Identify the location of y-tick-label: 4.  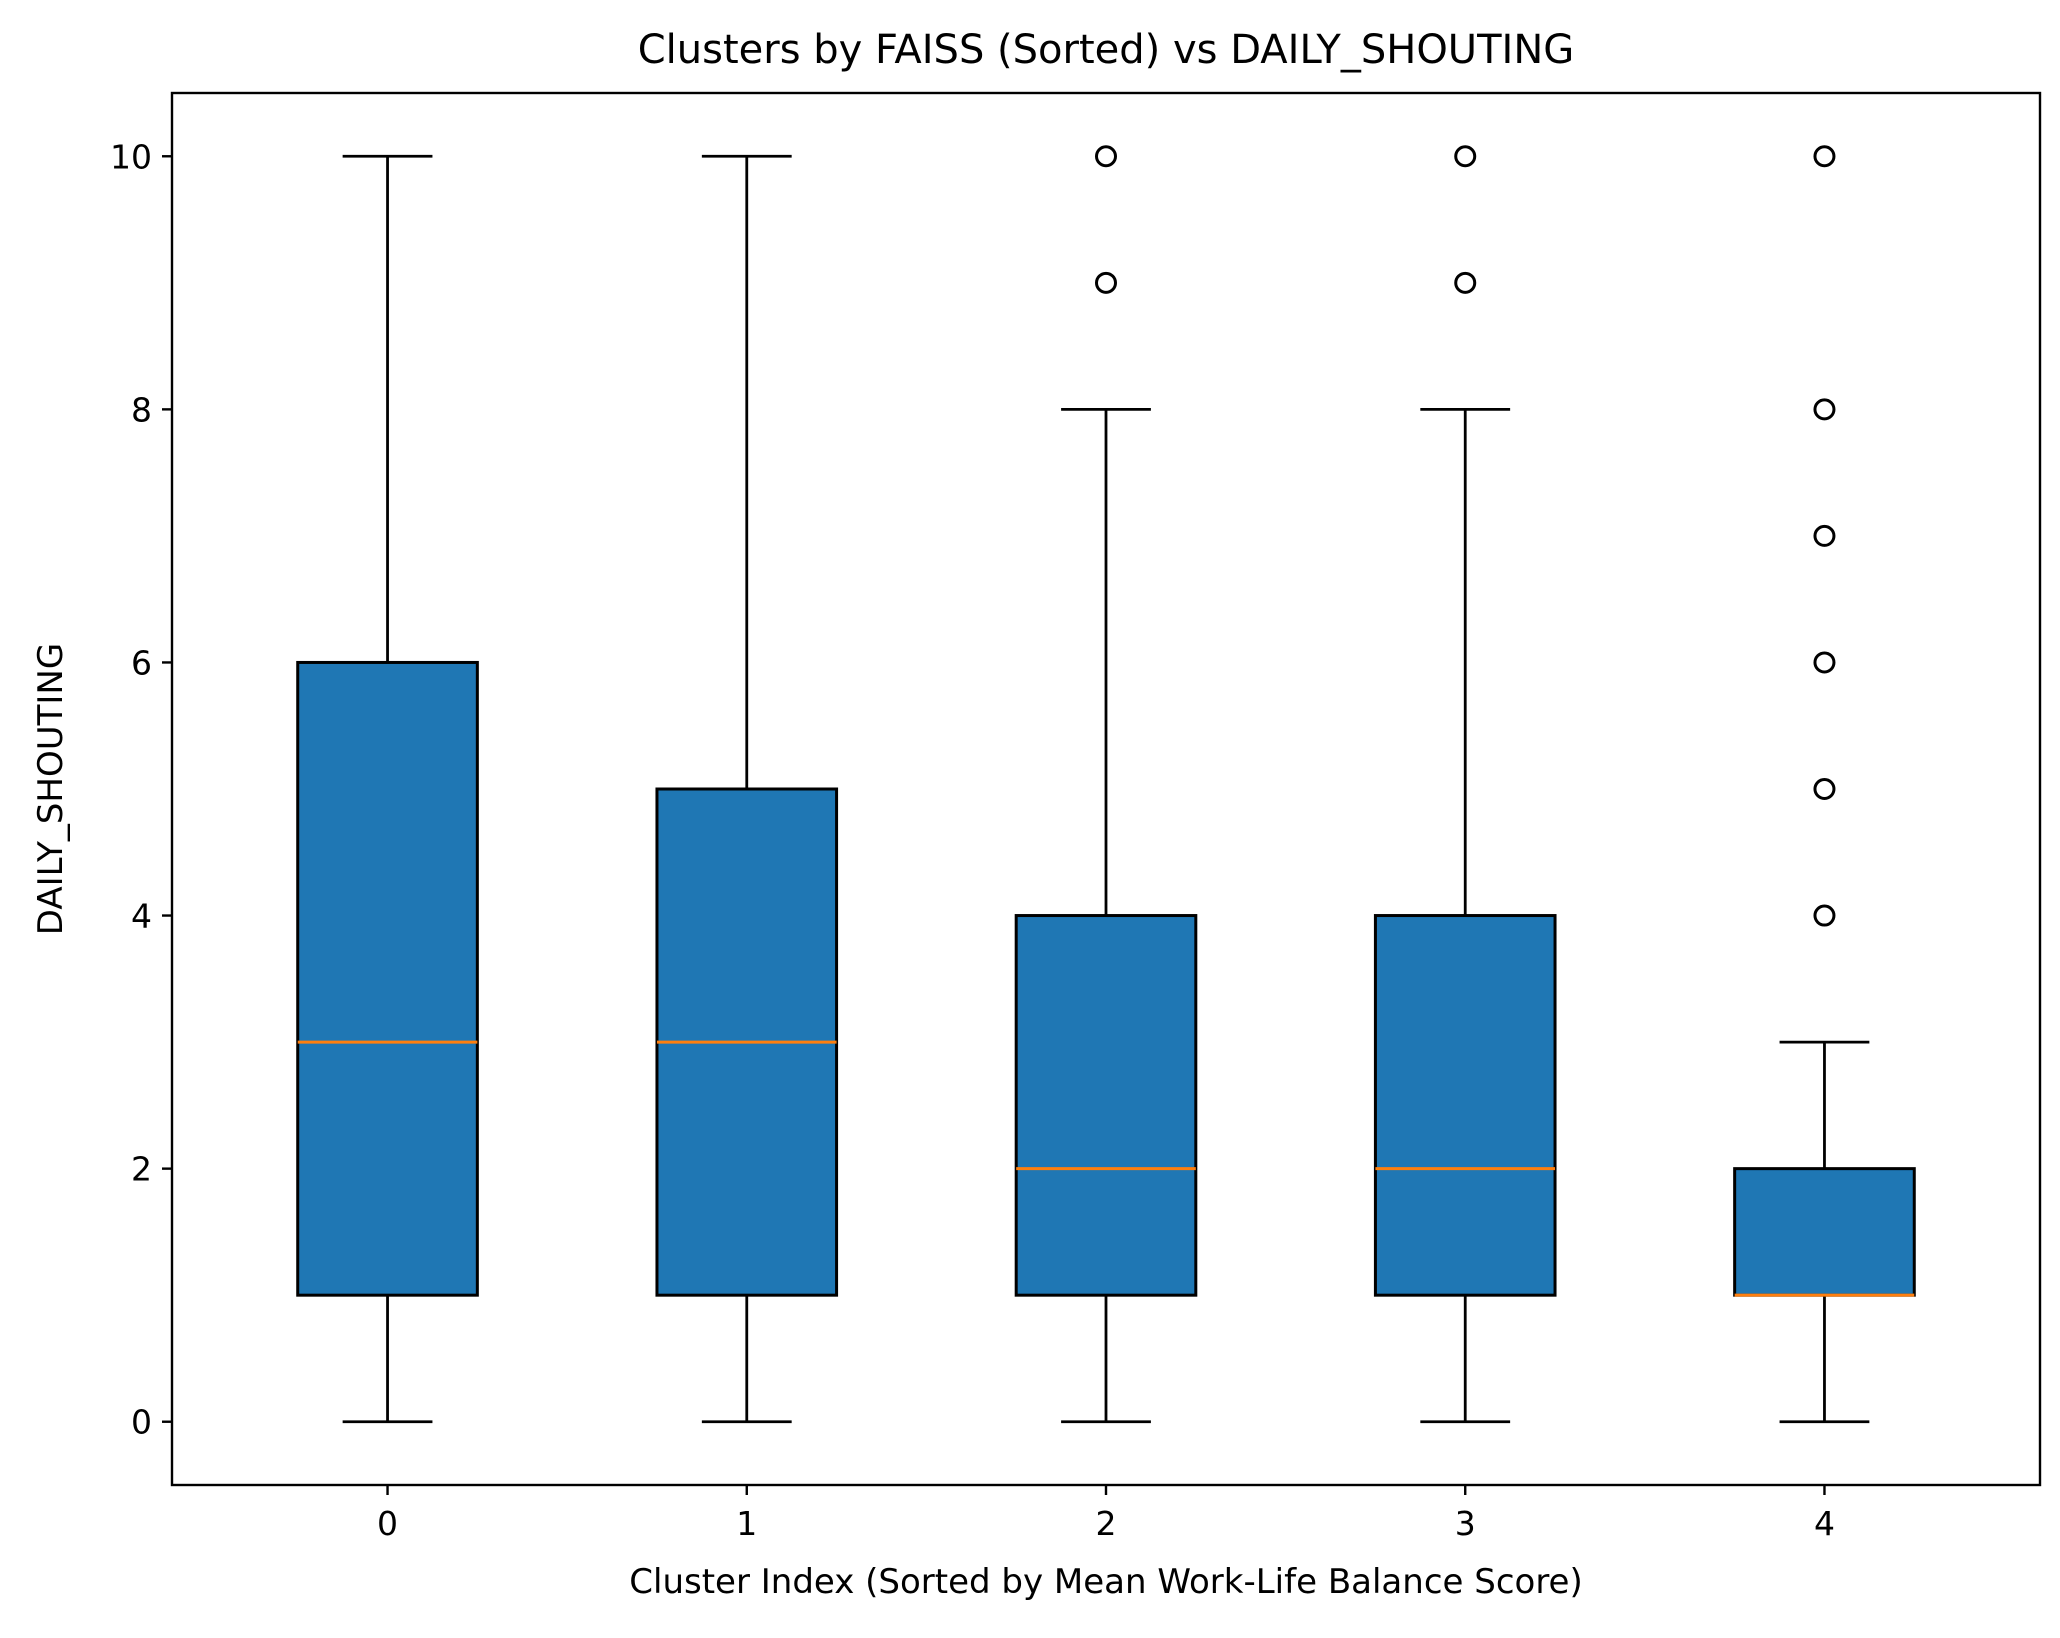
(141, 916).